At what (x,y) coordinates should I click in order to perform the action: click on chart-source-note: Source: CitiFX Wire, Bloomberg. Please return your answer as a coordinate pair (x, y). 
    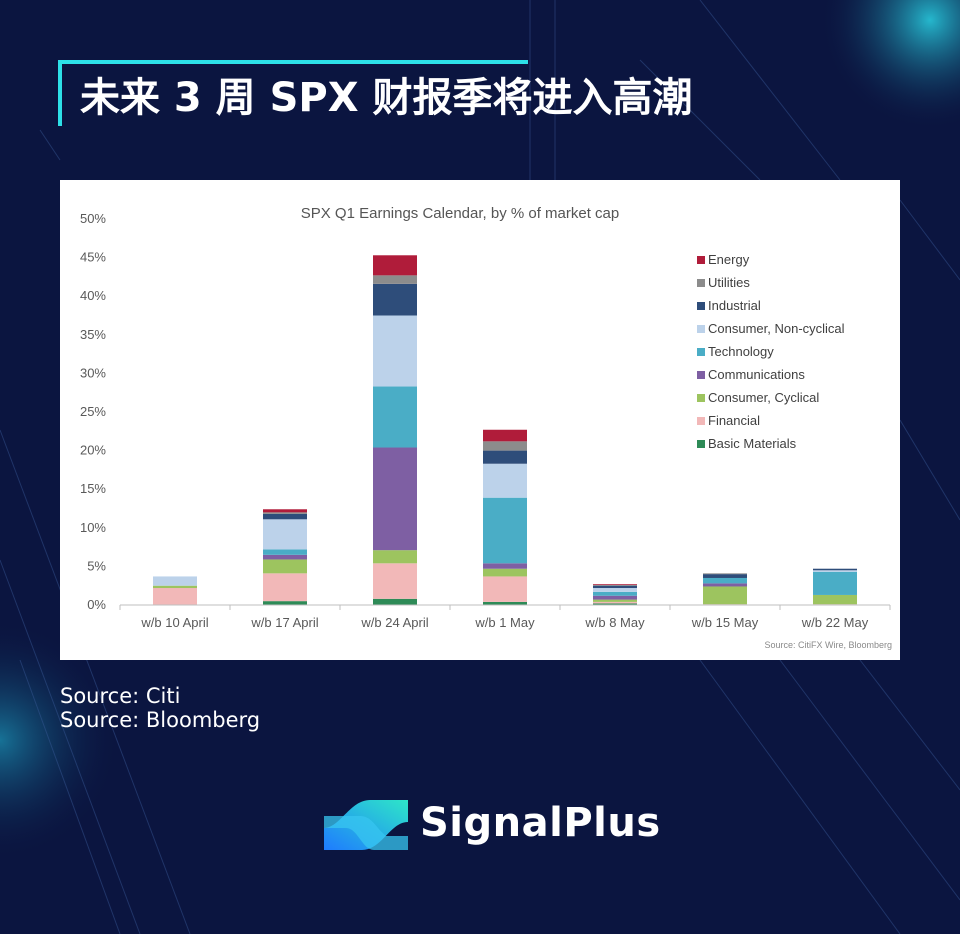
    Looking at the image, I should click on (828, 645).